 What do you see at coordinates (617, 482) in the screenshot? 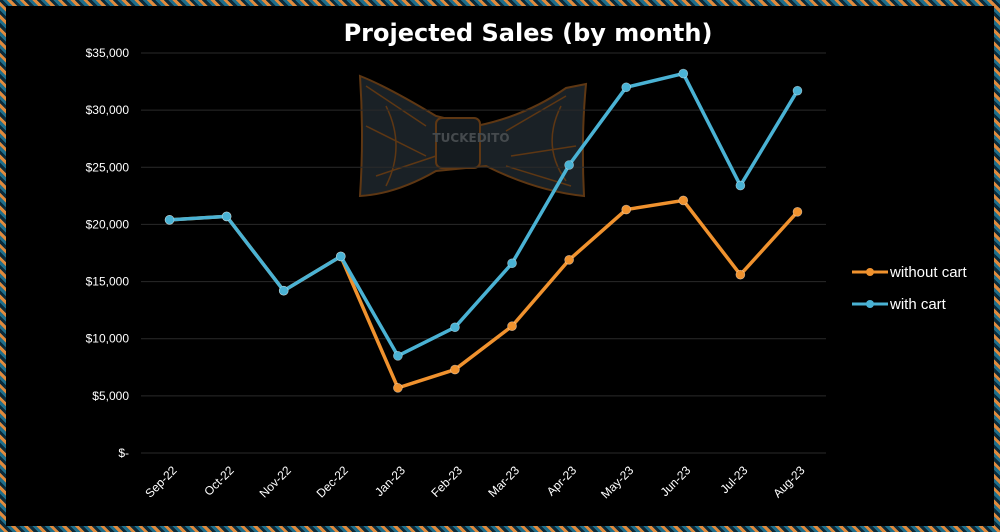
I see `x-tick-label: May-23` at bounding box center [617, 482].